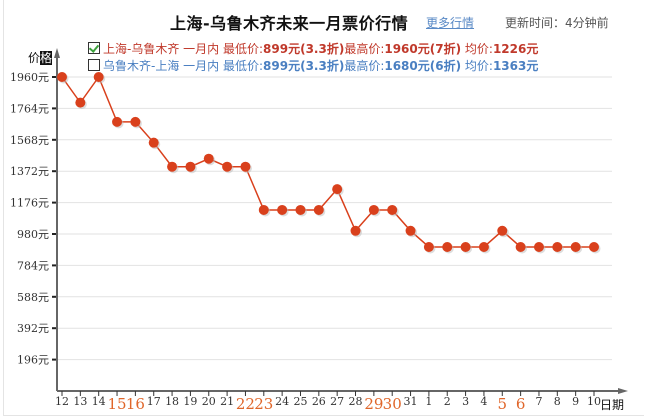  What do you see at coordinates (319, 401) in the screenshot?
I see `x-tick-label: 26` at bounding box center [319, 401].